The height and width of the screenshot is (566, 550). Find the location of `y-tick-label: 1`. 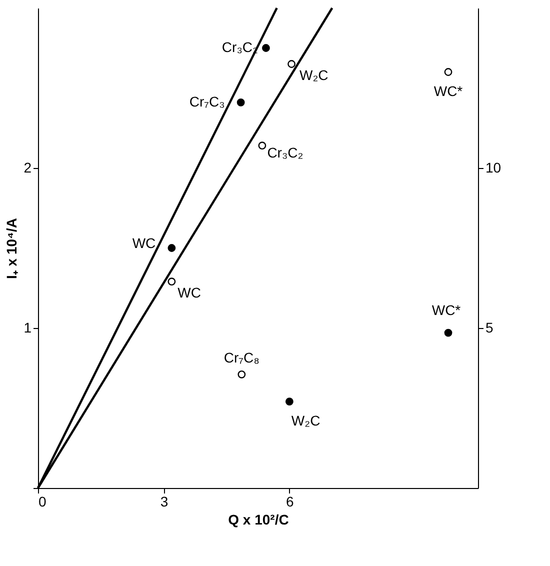

y-tick-label: 1 is located at coordinates (28, 328).